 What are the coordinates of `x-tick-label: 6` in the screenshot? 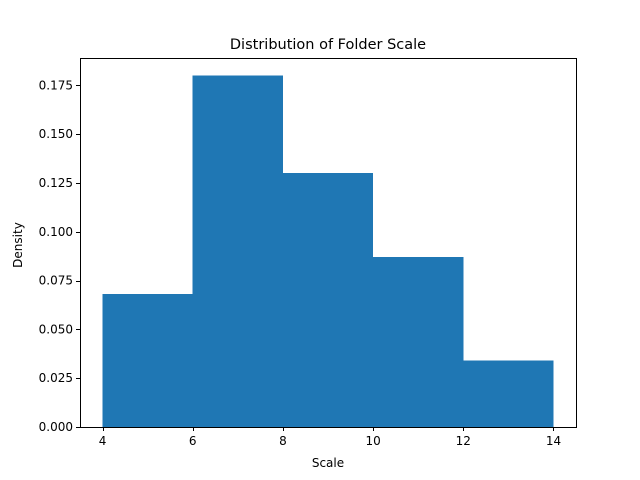 It's located at (193, 441).